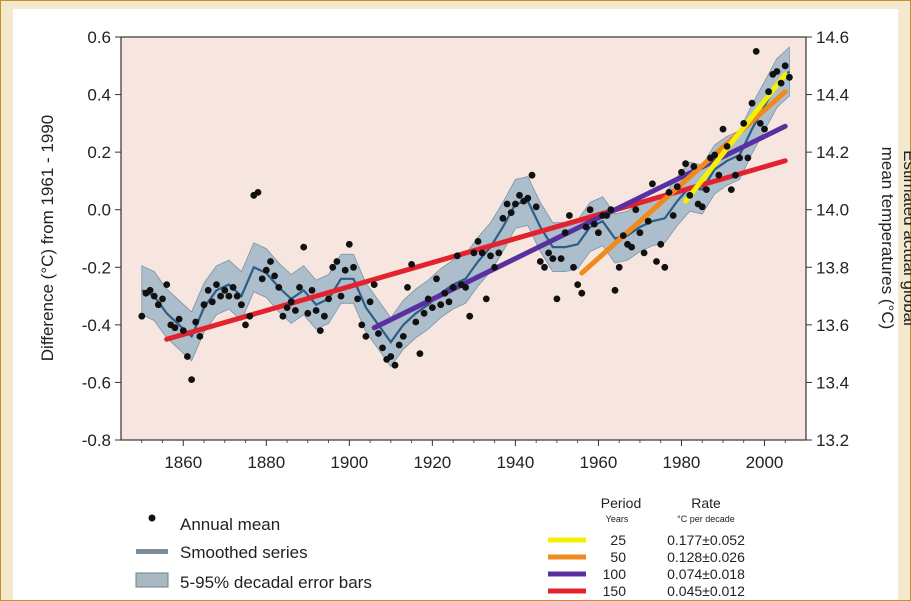  What do you see at coordinates (99, 37) in the screenshot?
I see `y-left-tick-label: 0.6` at bounding box center [99, 37].